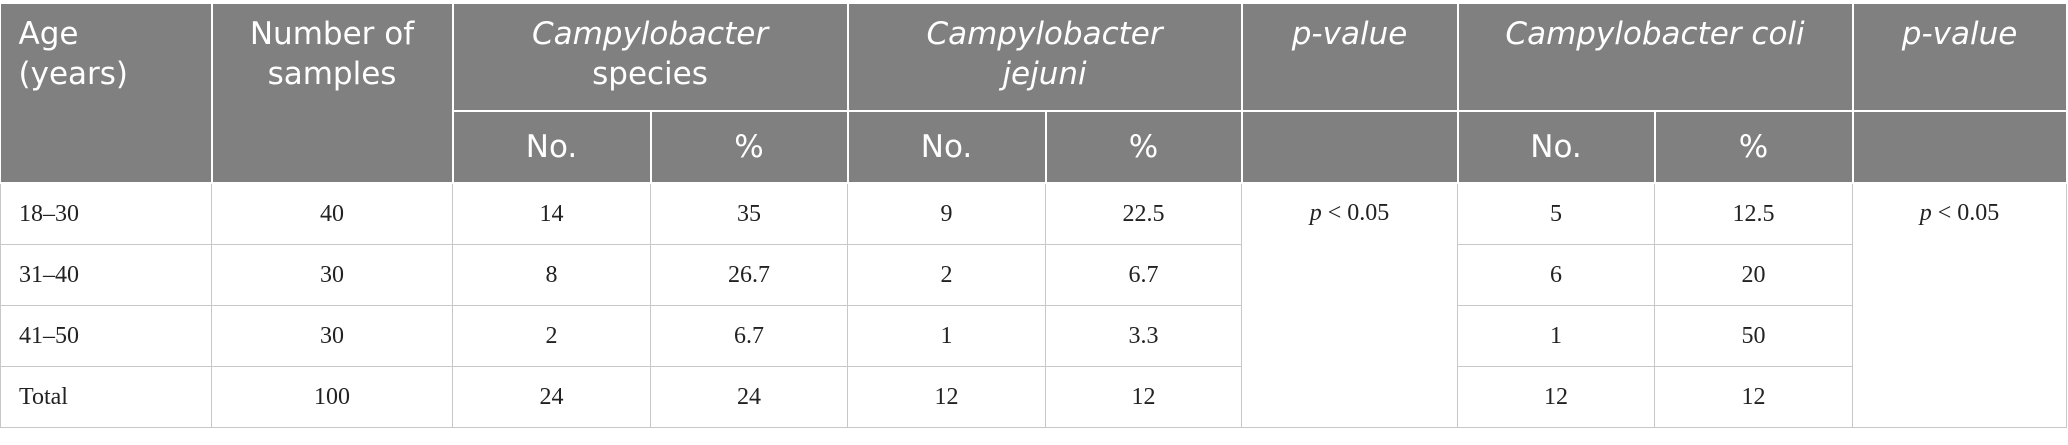  What do you see at coordinates (332, 397) in the screenshot?
I see `table-cell: 100` at bounding box center [332, 397].